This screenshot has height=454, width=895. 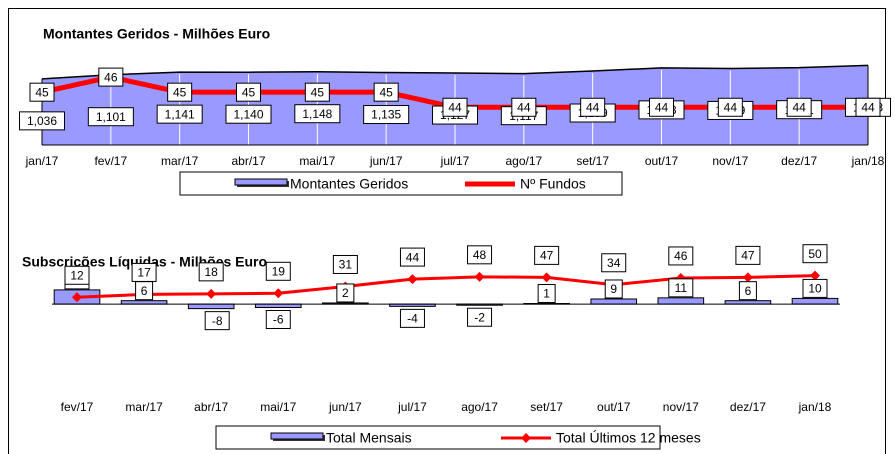 What do you see at coordinates (77, 275) in the screenshot?
I see `data-label: 12` at bounding box center [77, 275].